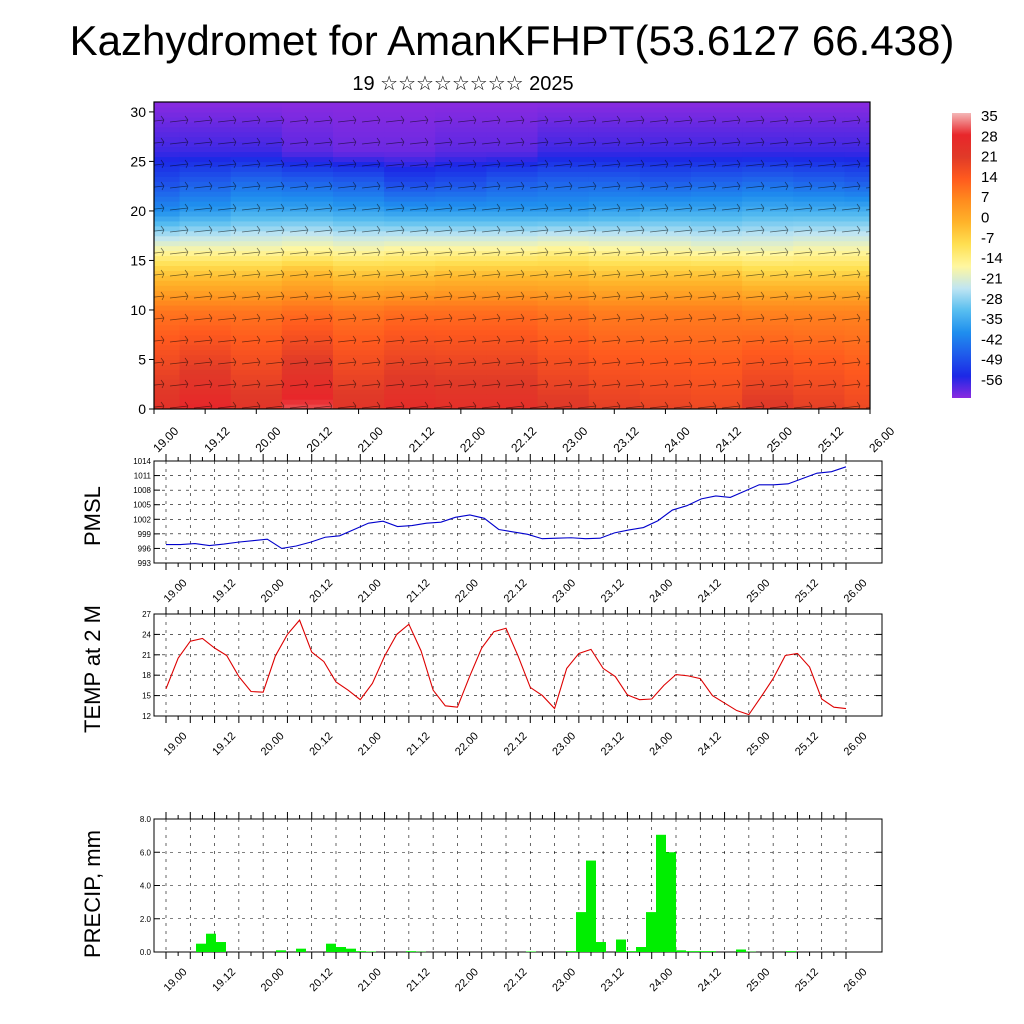 The image size is (1024, 1024). Describe the element at coordinates (985, 197) in the screenshot. I see `colorbar-label: 7` at that location.